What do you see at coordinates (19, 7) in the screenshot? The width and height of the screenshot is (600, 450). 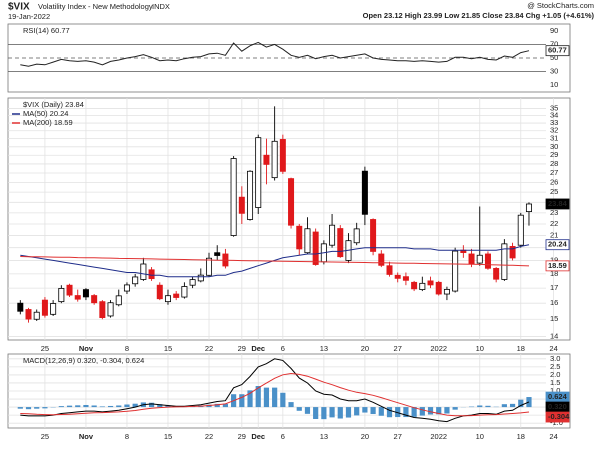 I see `symbol: $VIX` at bounding box center [19, 7].